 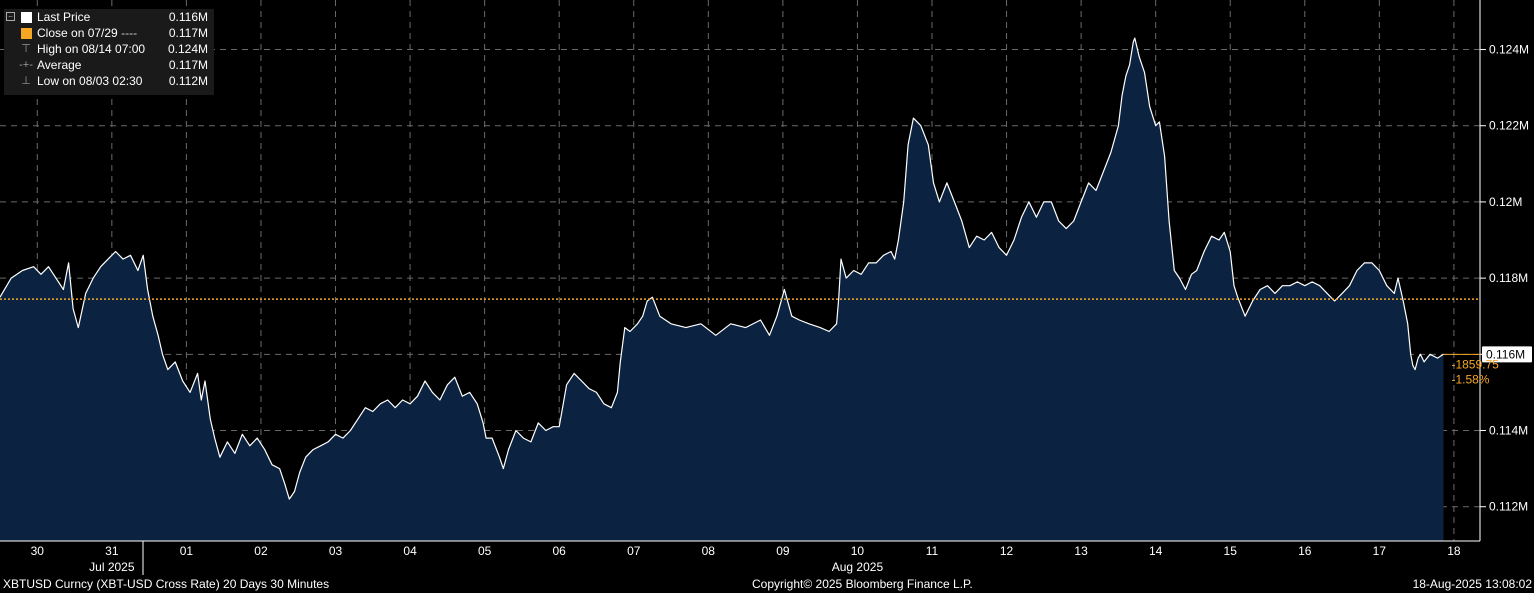 What do you see at coordinates (26, 33) in the screenshot?
I see `close-swatch` at bounding box center [26, 33].